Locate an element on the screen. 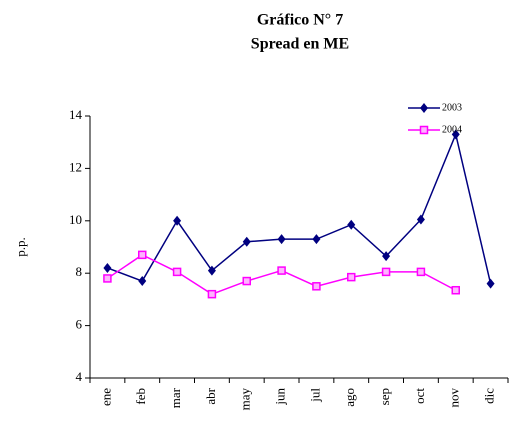 Image resolution: width=509 pixels, height=428 pixels. x-tick-label: feb is located at coordinates (140, 396).